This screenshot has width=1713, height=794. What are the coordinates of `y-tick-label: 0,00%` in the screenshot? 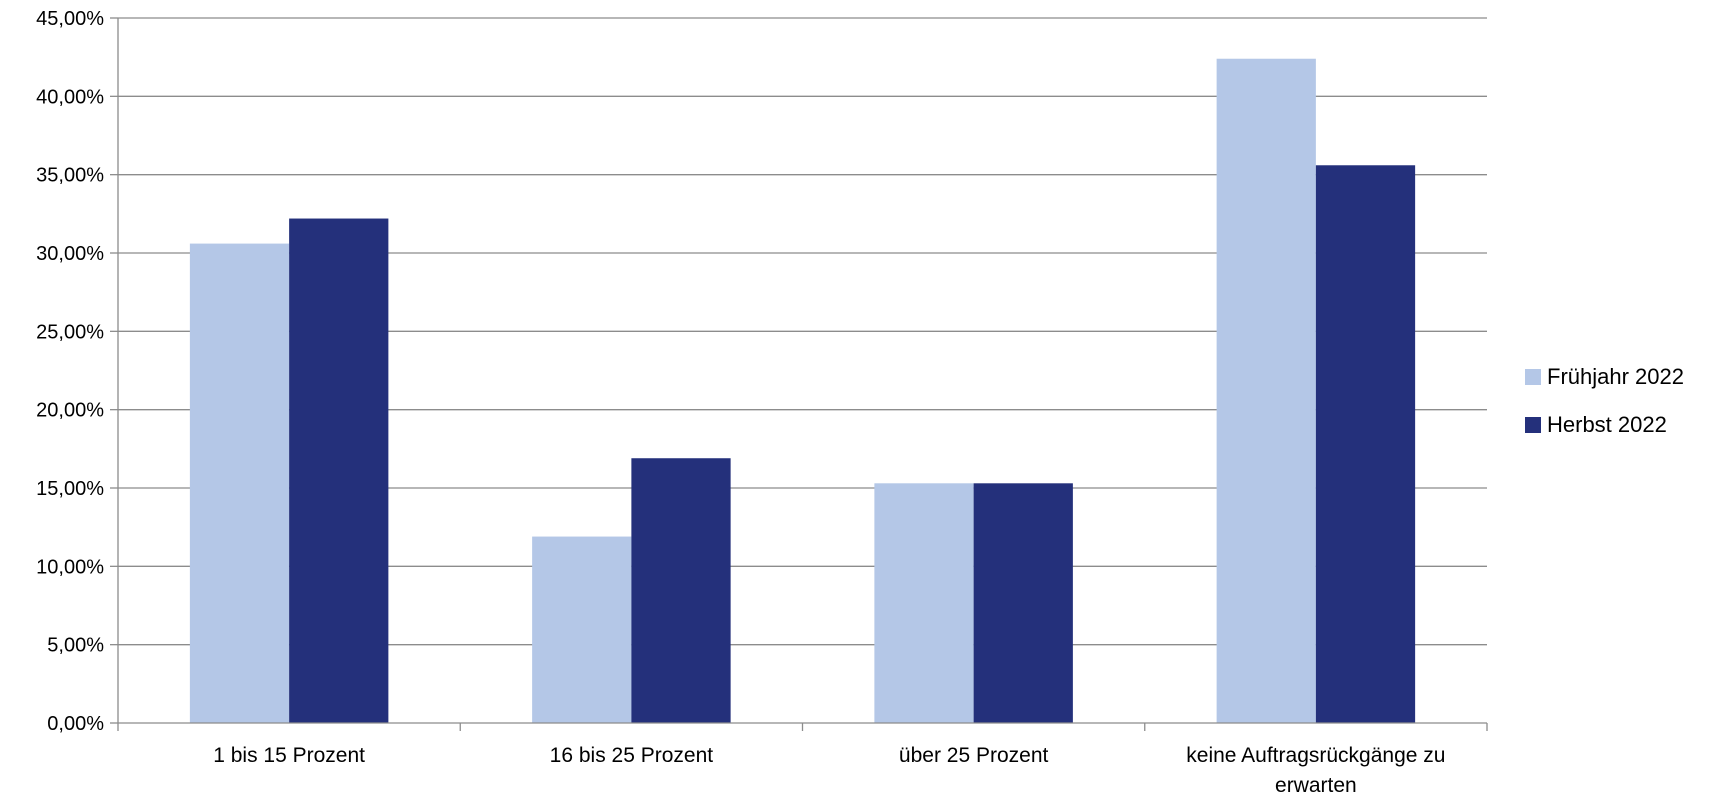 It's located at (75, 724).